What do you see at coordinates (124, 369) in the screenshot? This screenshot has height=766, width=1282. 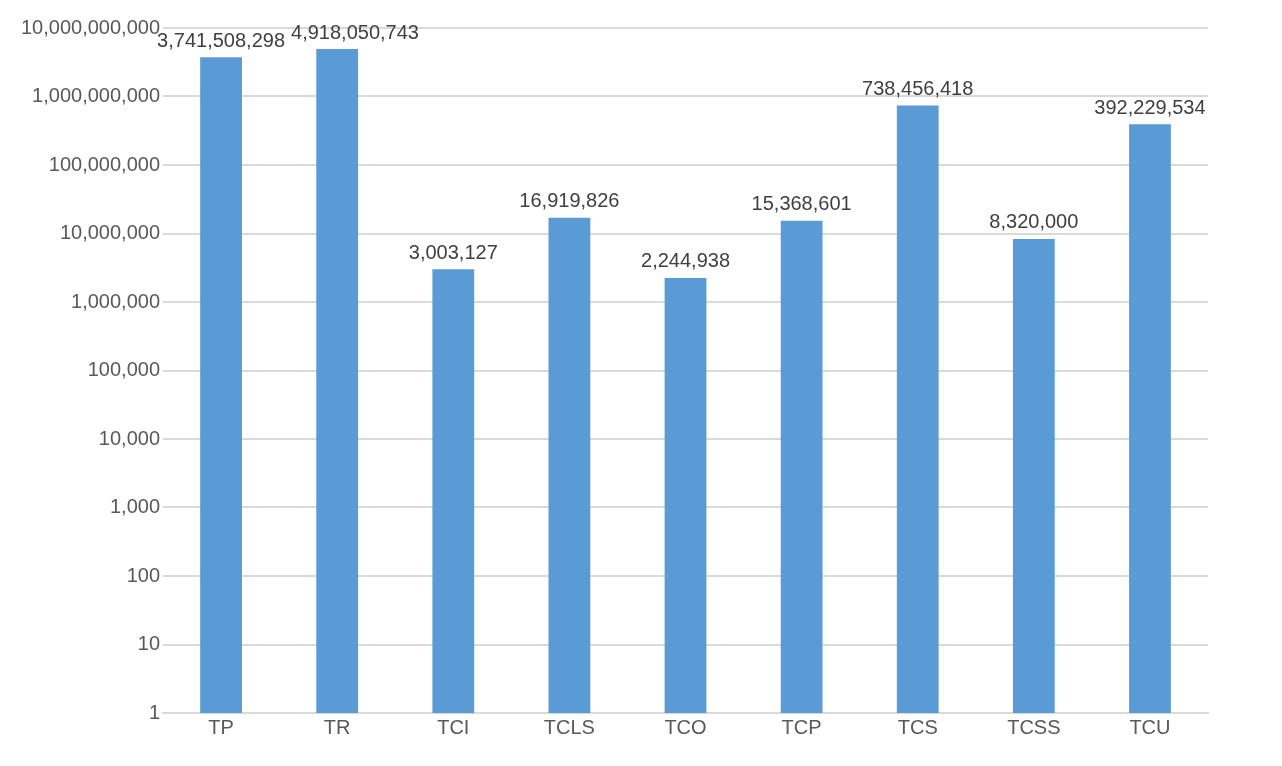 I see `y-tick-label: 100,000` at bounding box center [124, 369].